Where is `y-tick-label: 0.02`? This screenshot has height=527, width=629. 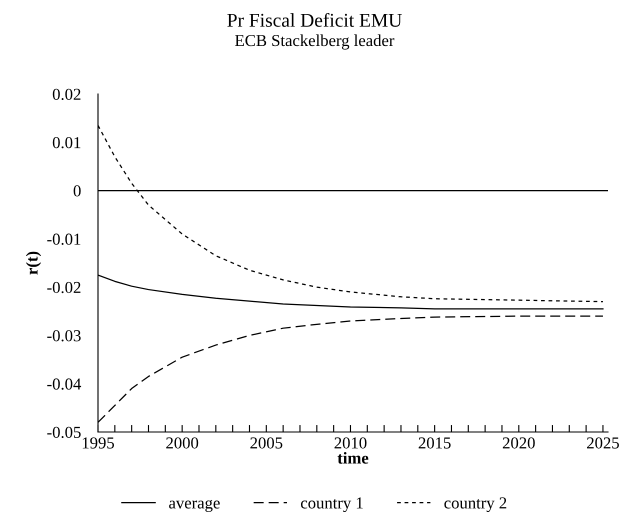 y-tick-label: 0.02 is located at coordinates (66, 94).